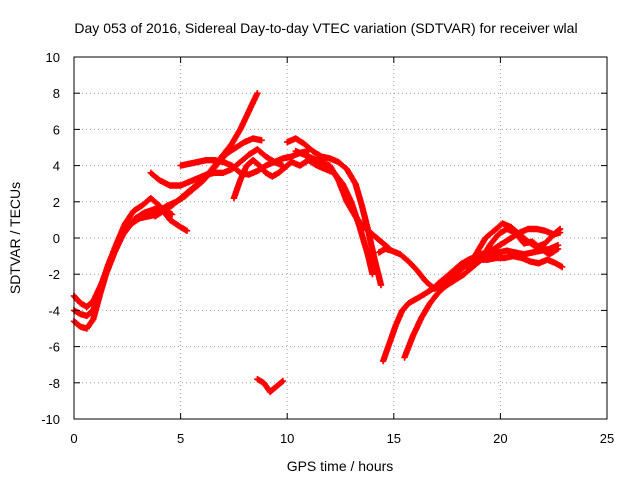 This screenshot has width=640, height=480. Describe the element at coordinates (54, 274) in the screenshot. I see `y-tick-label: -2` at that location.